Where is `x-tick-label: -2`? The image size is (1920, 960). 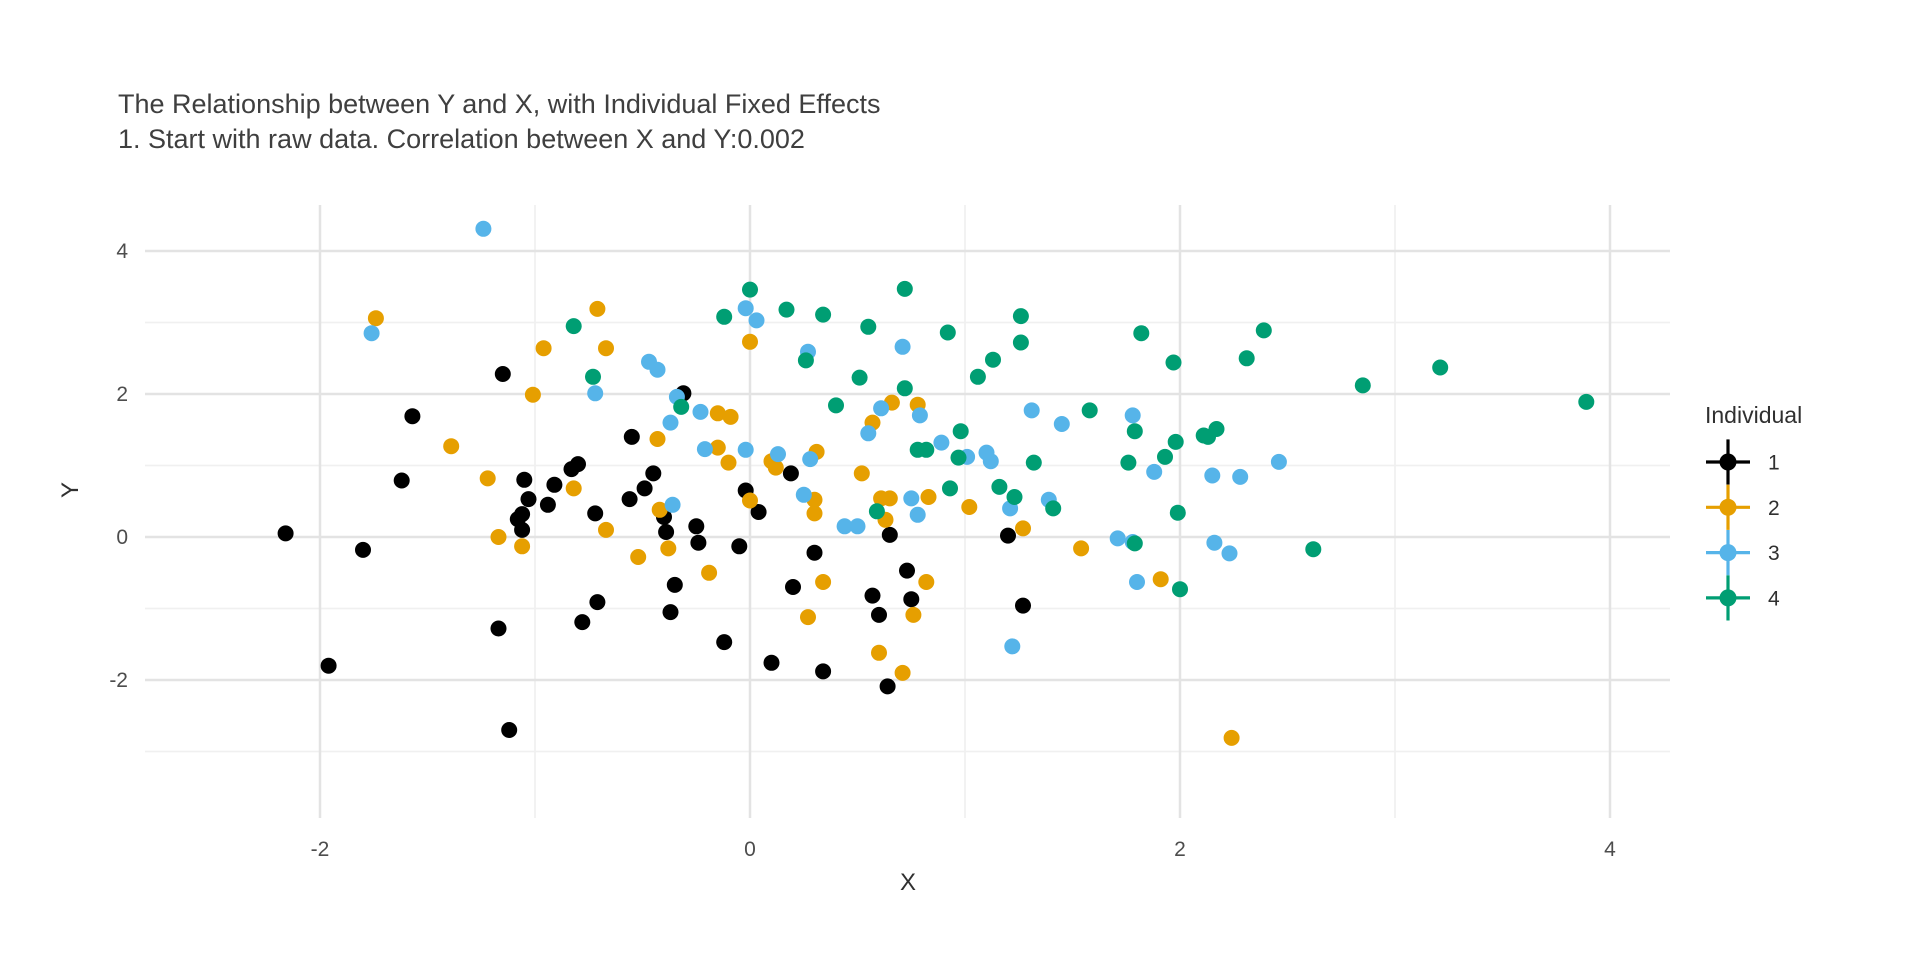 x-tick-label: -2 is located at coordinates (320, 849).